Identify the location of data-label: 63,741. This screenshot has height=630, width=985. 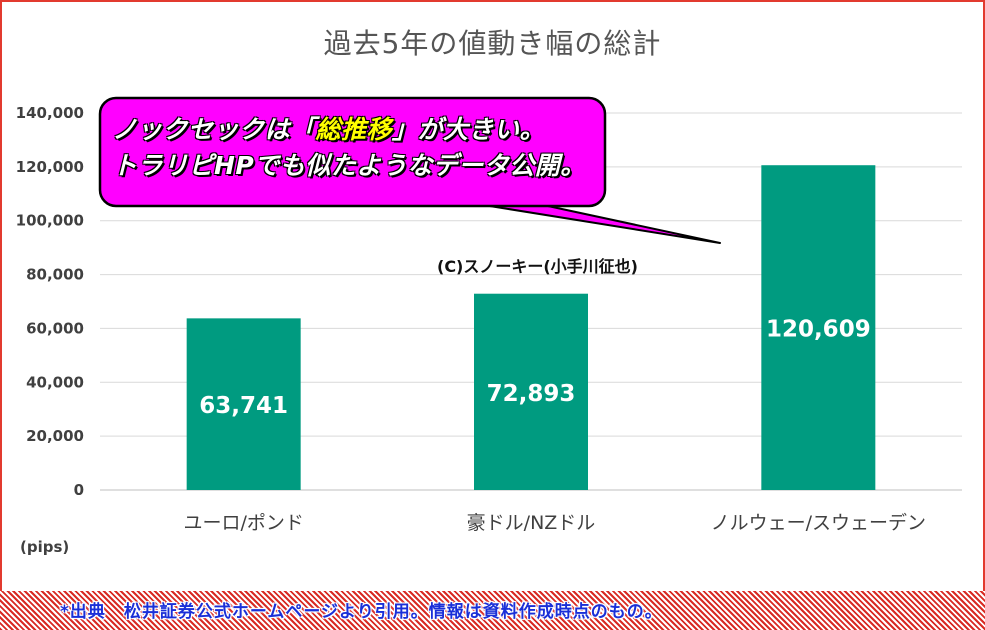
(243, 406).